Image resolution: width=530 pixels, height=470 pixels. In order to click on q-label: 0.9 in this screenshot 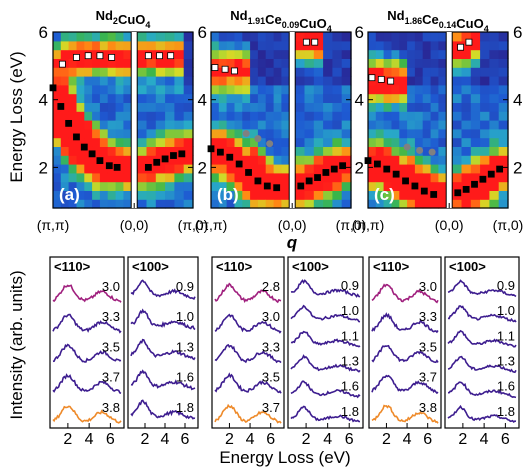, I will do `click(506, 285)`.